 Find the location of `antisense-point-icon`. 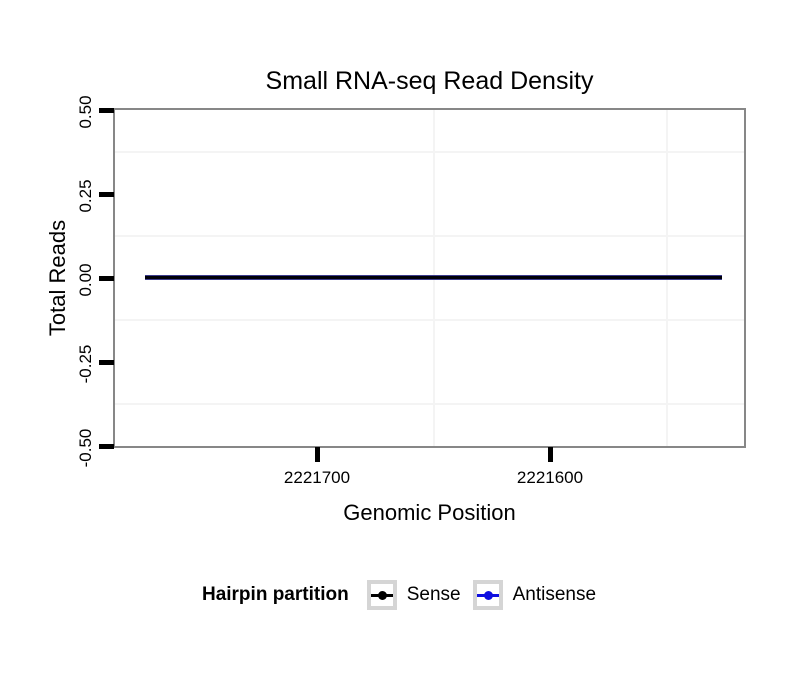

antisense-point-icon is located at coordinates (488, 595).